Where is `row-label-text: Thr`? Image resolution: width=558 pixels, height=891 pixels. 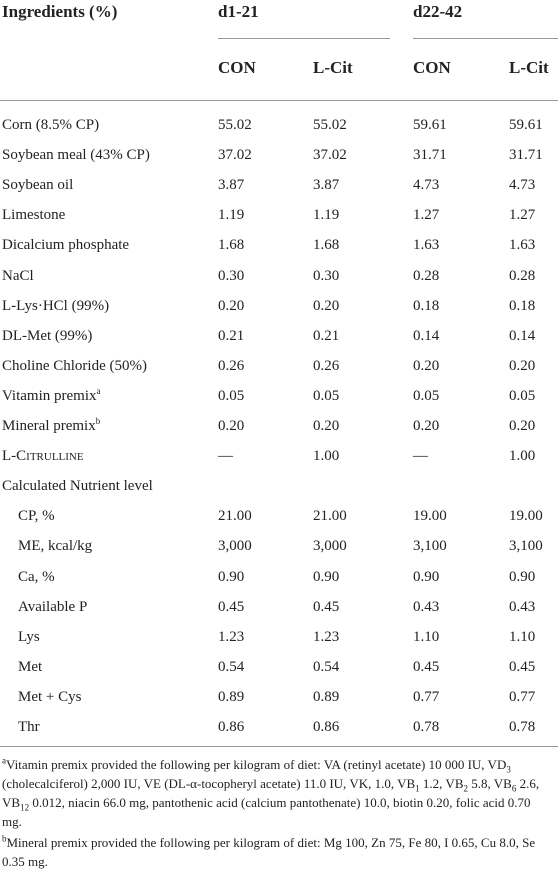 row-label-text: Thr is located at coordinates (29, 727).